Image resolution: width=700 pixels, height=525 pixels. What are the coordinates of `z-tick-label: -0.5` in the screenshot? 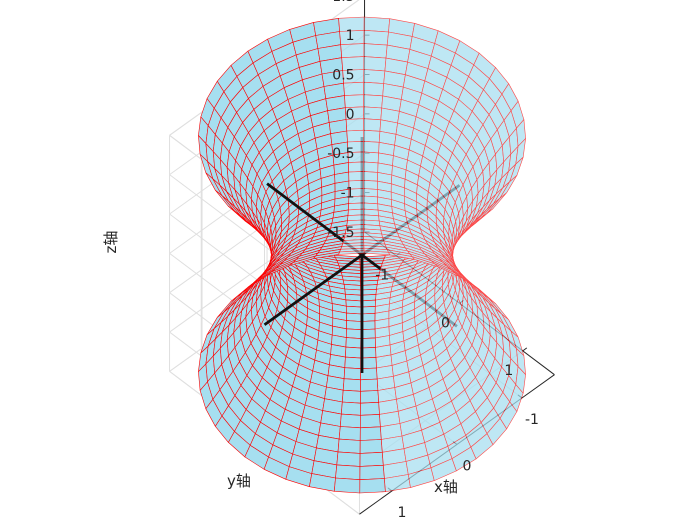 It's located at (340, 154).